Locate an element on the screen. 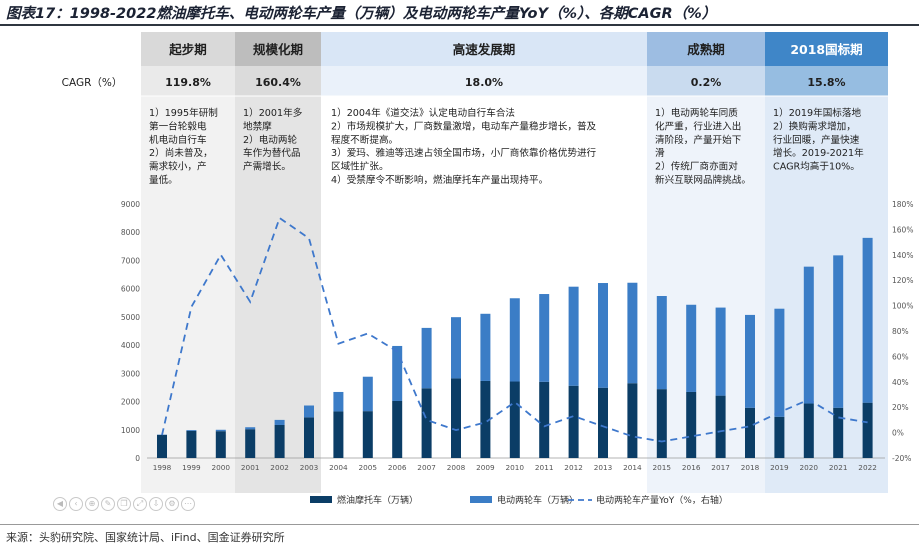 The height and width of the screenshot is (550, 919). phase-note-line: 量低。 is located at coordinates (163, 180).